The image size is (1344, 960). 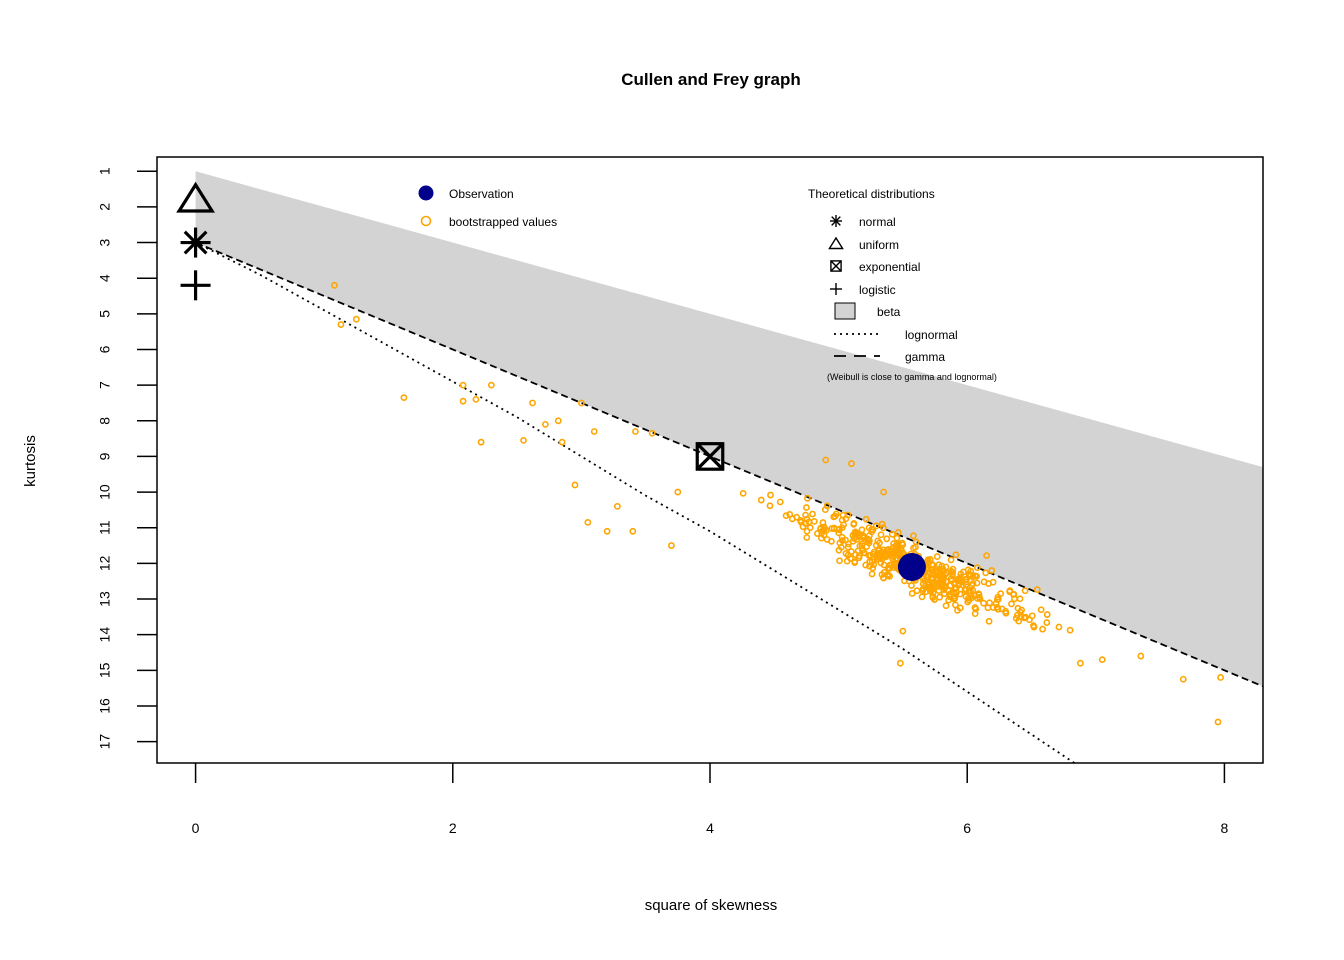 I want to click on observation-point, so click(x=911, y=566).